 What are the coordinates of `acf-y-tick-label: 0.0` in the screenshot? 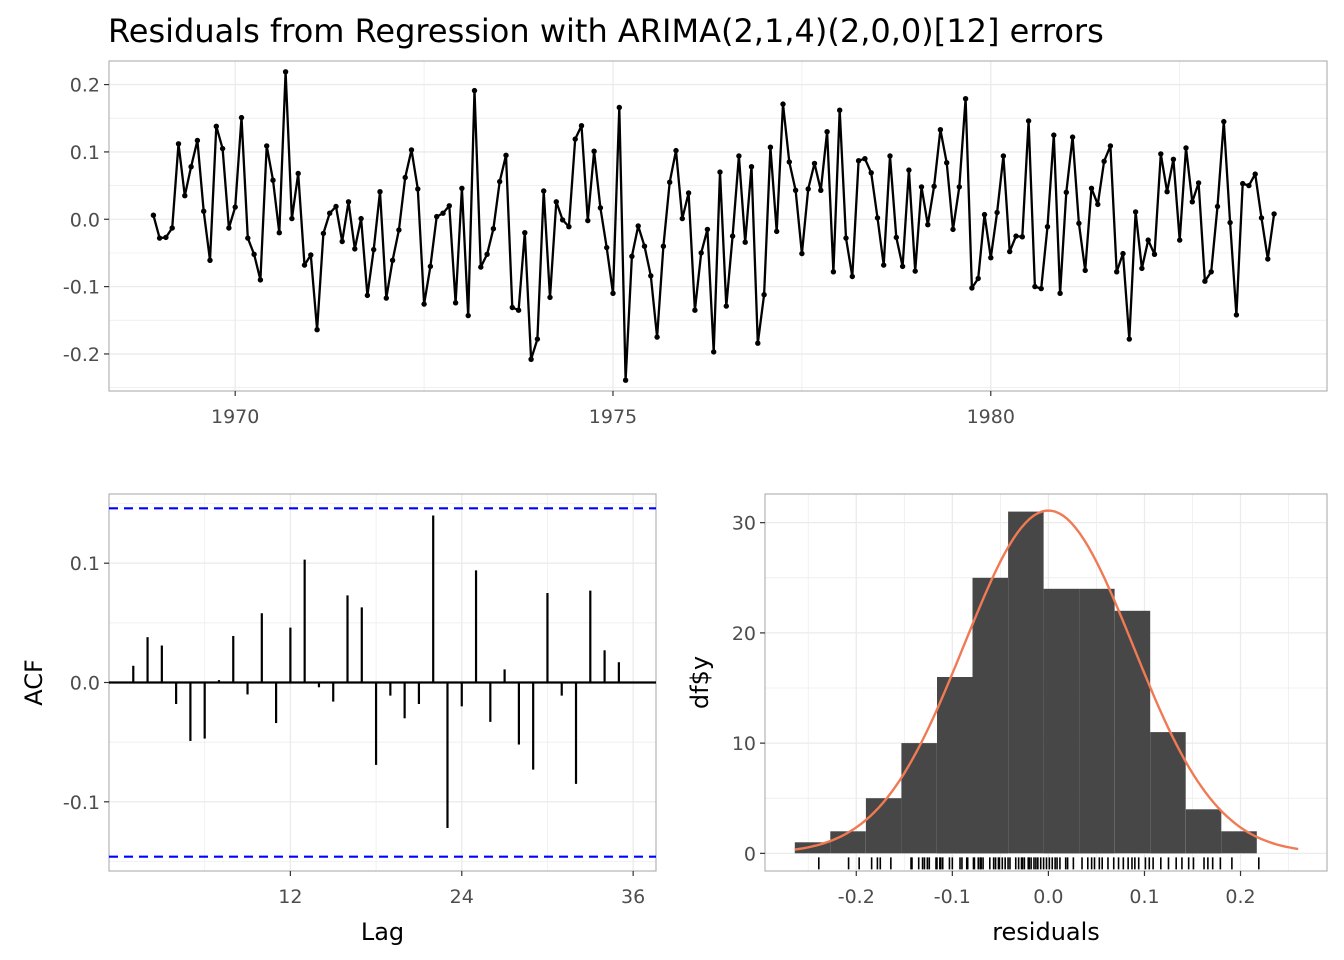 It's located at (85, 684).